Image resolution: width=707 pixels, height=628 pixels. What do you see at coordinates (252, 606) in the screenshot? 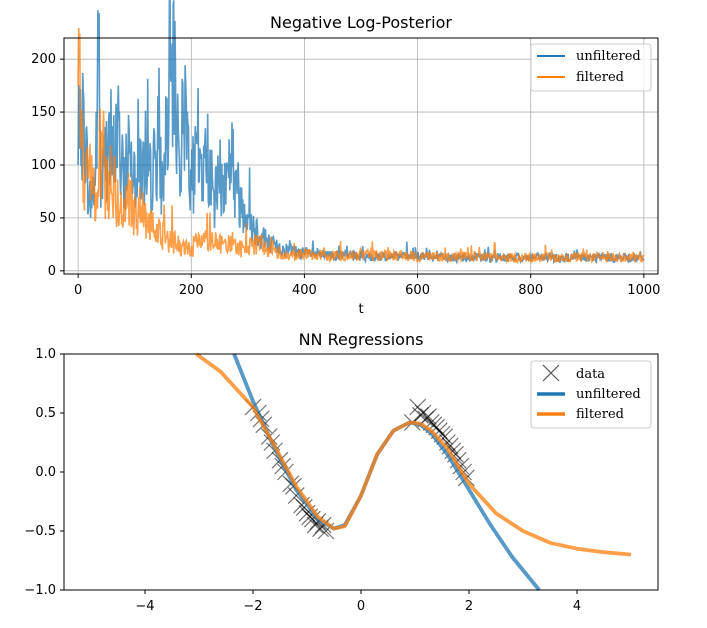
I see `x-tick-label: −2` at bounding box center [252, 606].